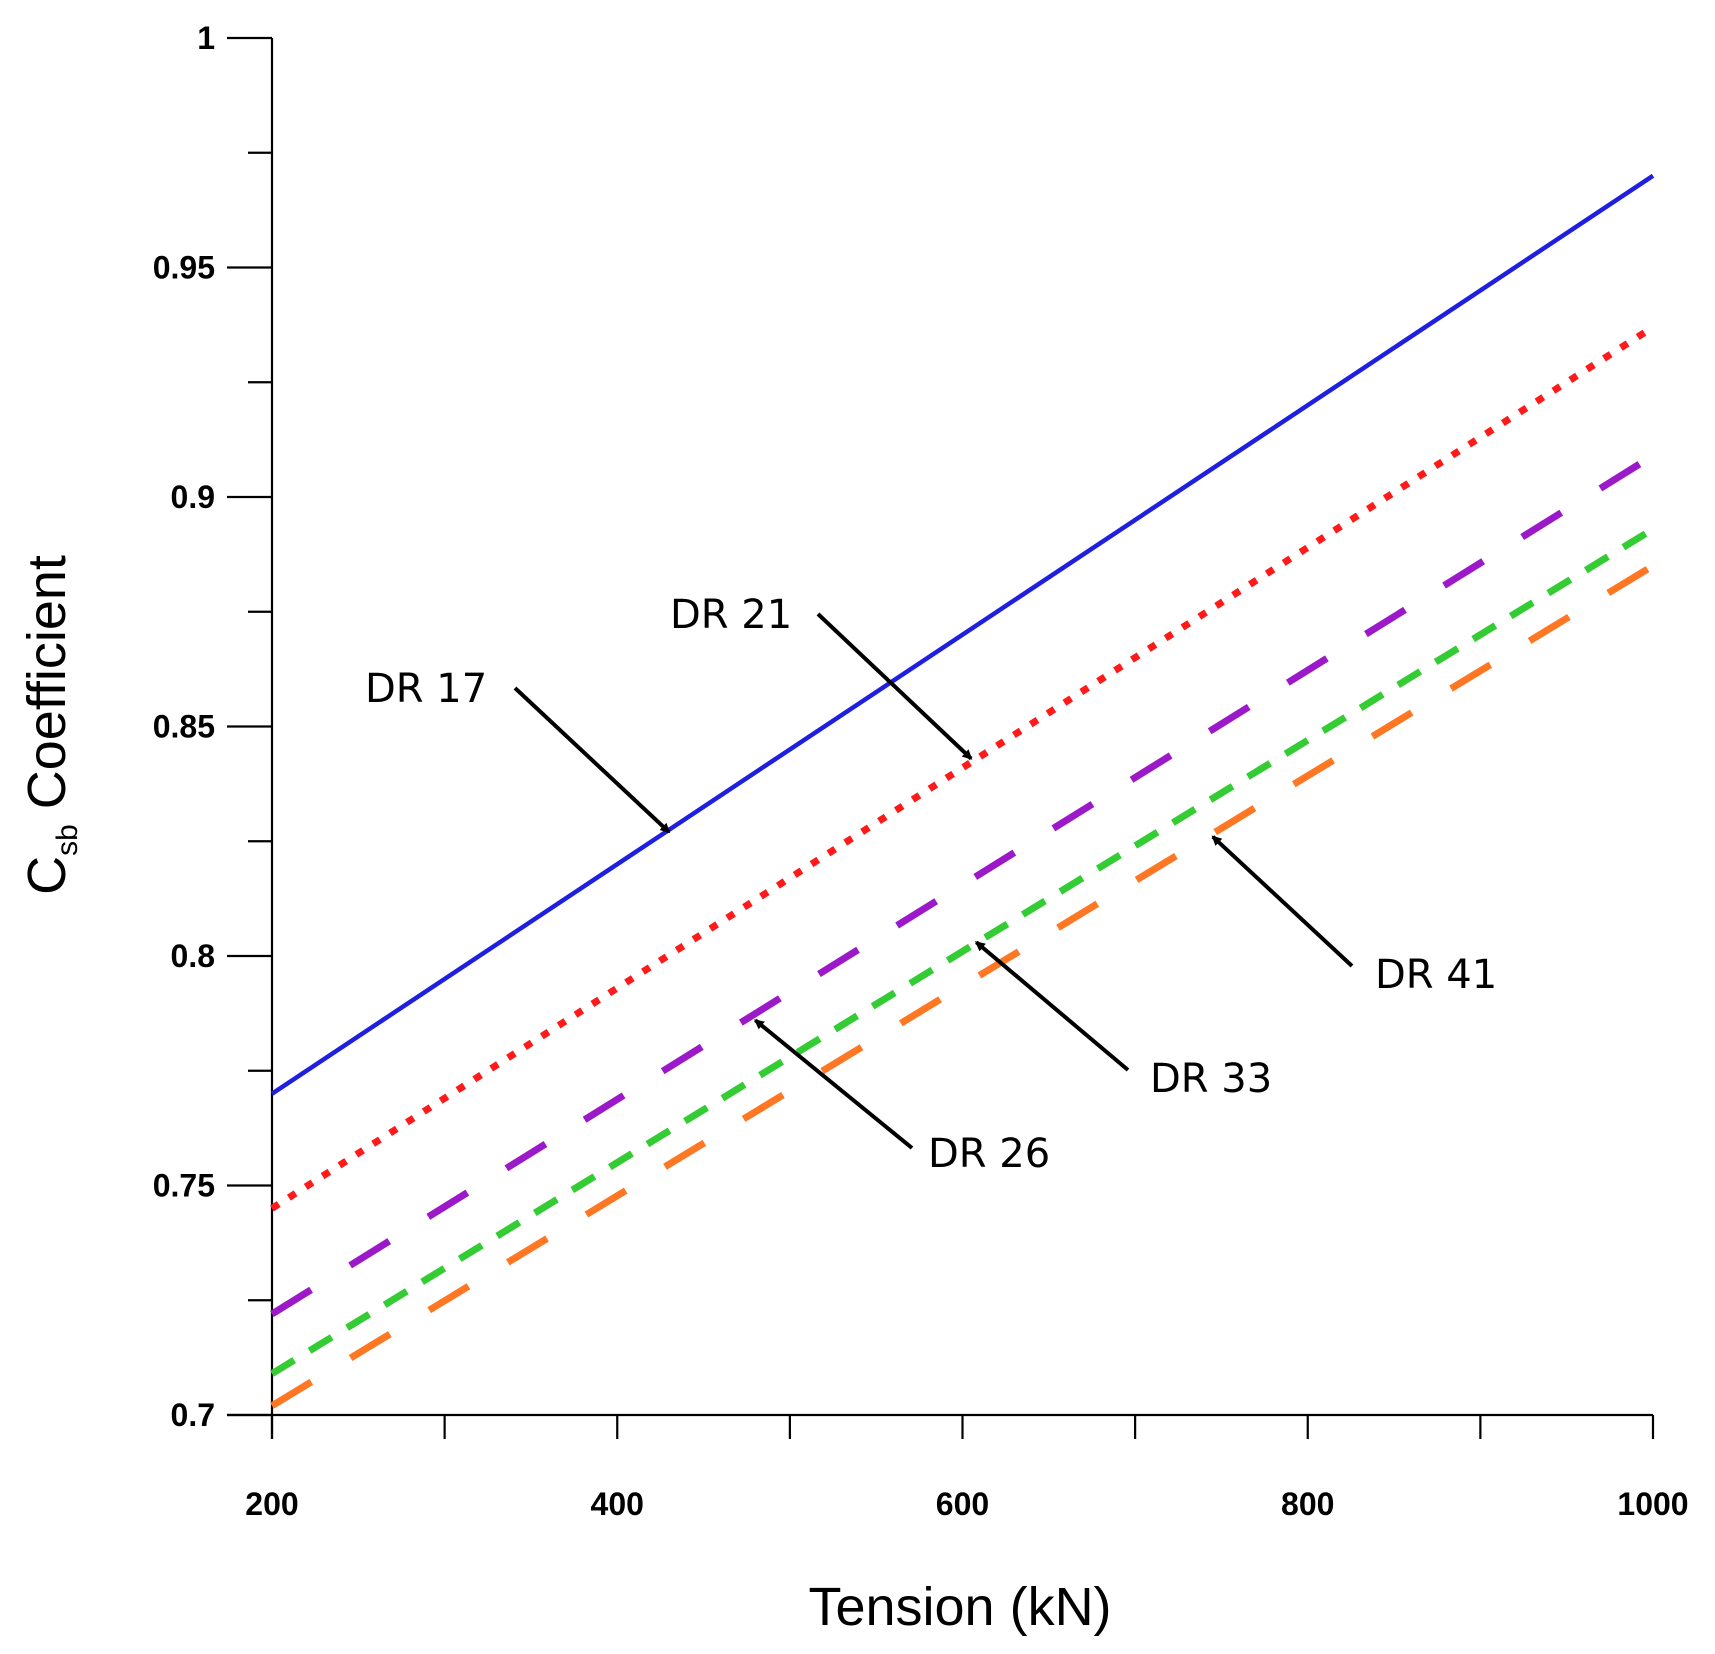 The image size is (1715, 1654). What do you see at coordinates (962, 1504) in the screenshot?
I see `x-tick-label: 600` at bounding box center [962, 1504].